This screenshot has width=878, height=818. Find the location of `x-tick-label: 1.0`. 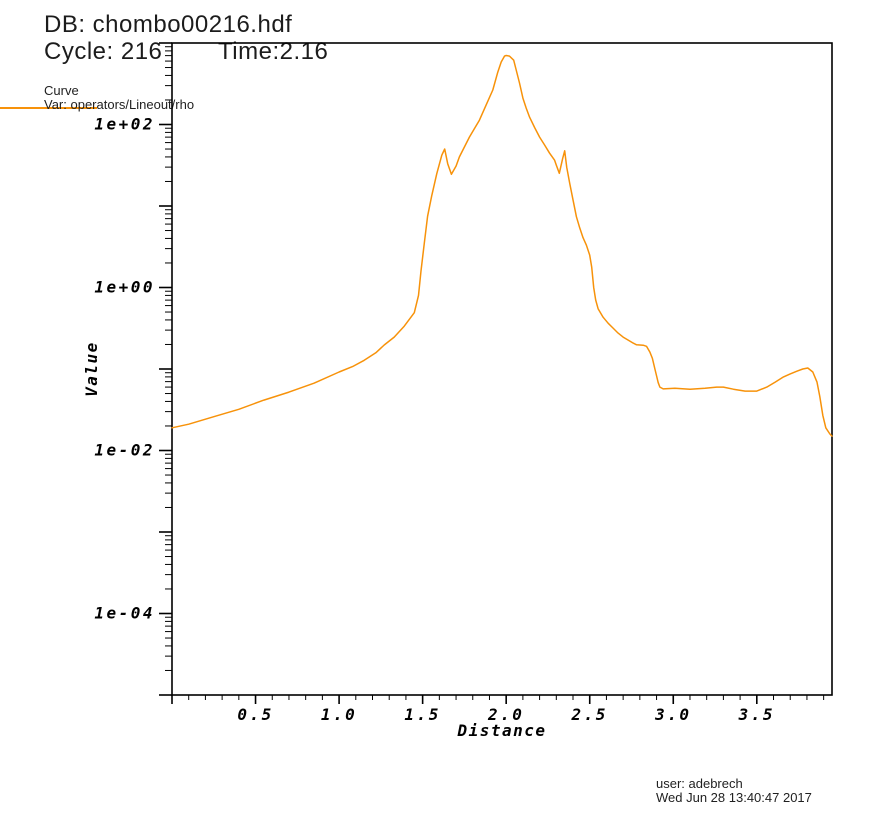

x-tick-label: 1.0 is located at coordinates (339, 714).